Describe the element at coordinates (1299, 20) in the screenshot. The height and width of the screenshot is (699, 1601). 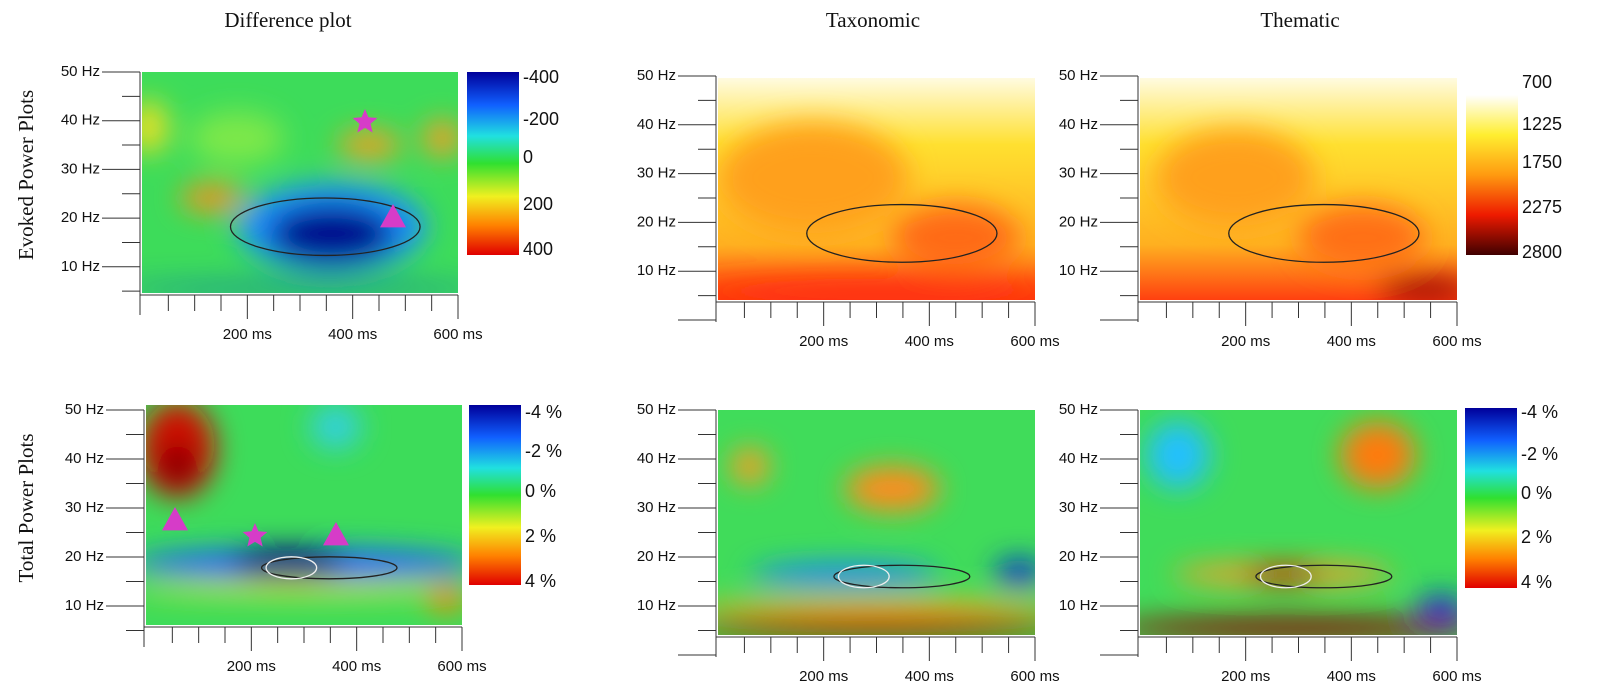
I see `column-title: Thematic` at that location.